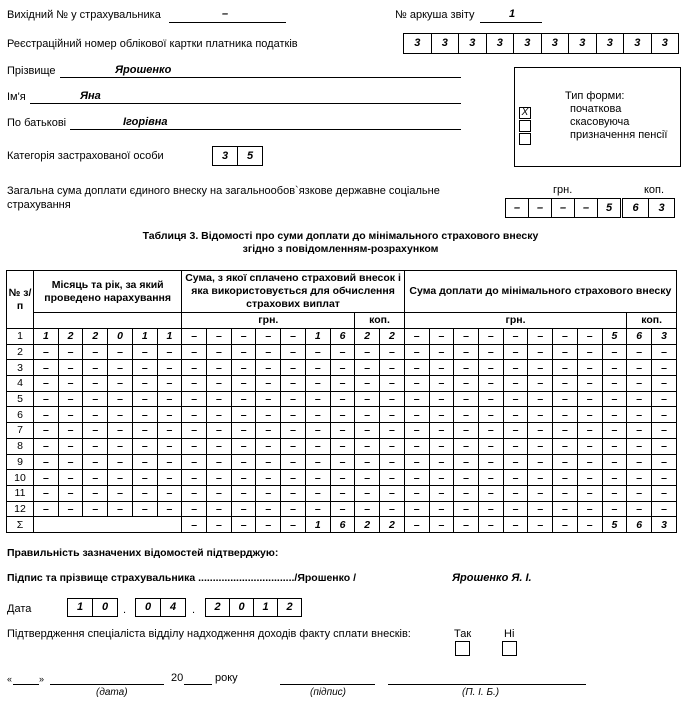 This screenshot has width=681, height=704. What do you see at coordinates (614, 336) in the screenshot?
I see `table-cell: 5` at bounding box center [614, 336].